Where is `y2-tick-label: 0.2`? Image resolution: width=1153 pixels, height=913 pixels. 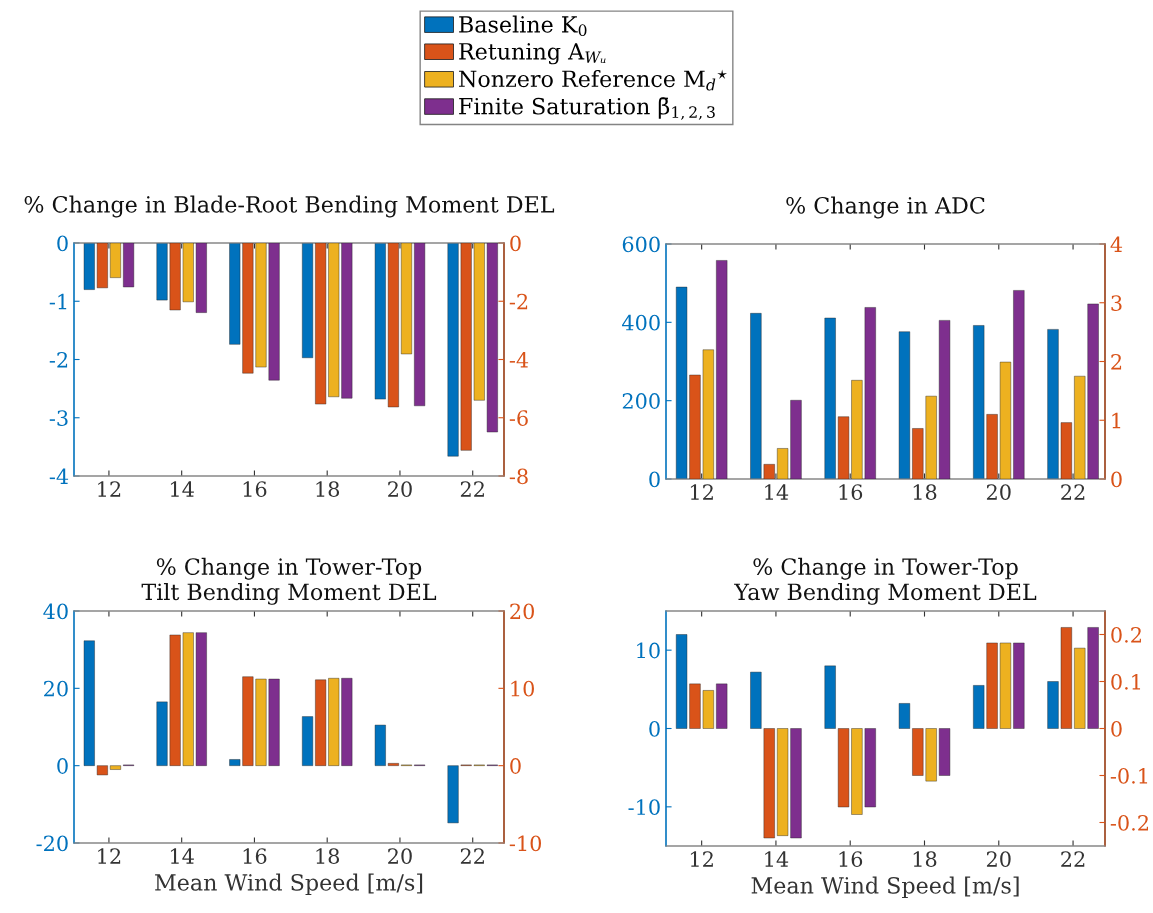
y2-tick-label: 0.2 is located at coordinates (1126, 634).